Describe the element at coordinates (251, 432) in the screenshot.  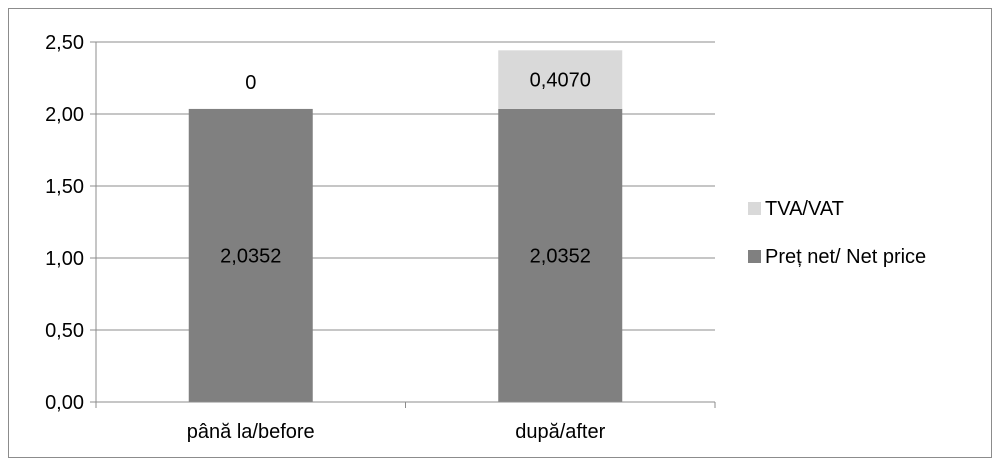
I see `x-tick-label: până la/before` at that location.